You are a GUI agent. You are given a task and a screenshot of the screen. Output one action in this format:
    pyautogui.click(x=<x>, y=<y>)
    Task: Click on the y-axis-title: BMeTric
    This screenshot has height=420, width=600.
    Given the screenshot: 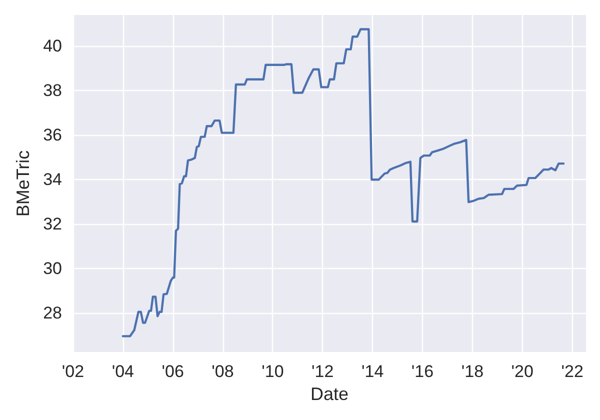 What is the action you would take?
    pyautogui.click(x=23, y=183)
    